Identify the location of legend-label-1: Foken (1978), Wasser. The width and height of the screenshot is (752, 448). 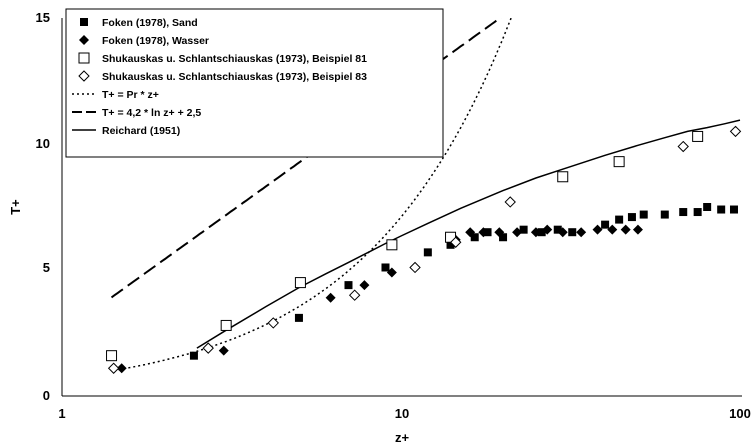
(155, 41).